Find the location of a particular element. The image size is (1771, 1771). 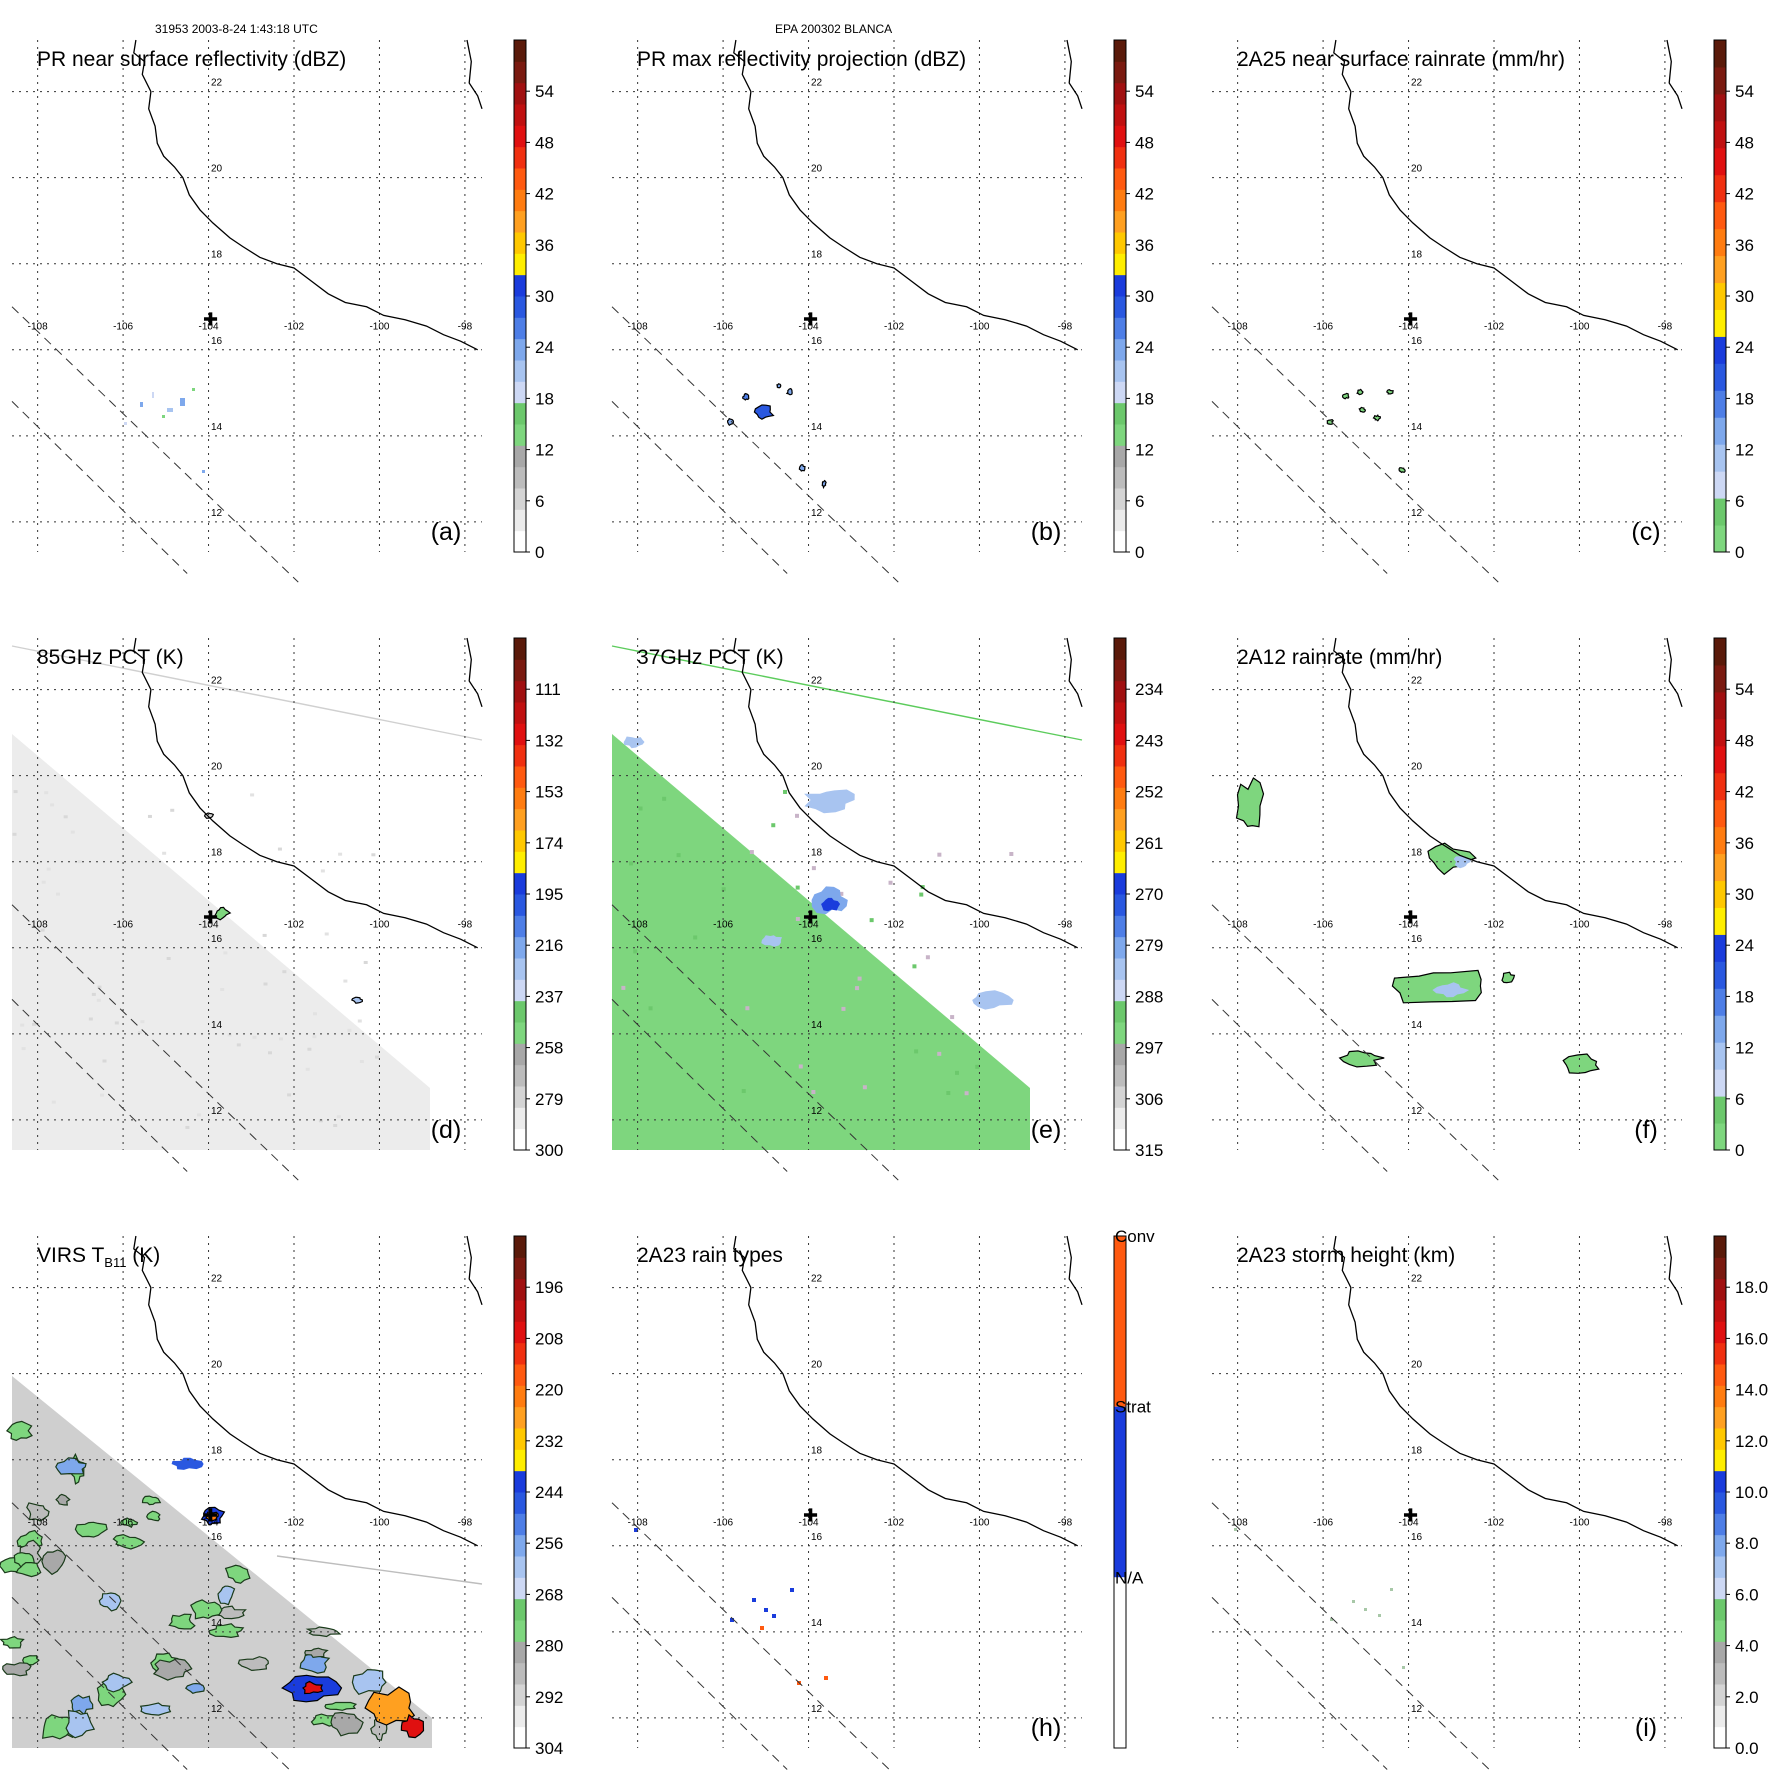

colorbar: 0 6 12 18 24 30 36 42 48 54 is located at coordinates (533, 300).